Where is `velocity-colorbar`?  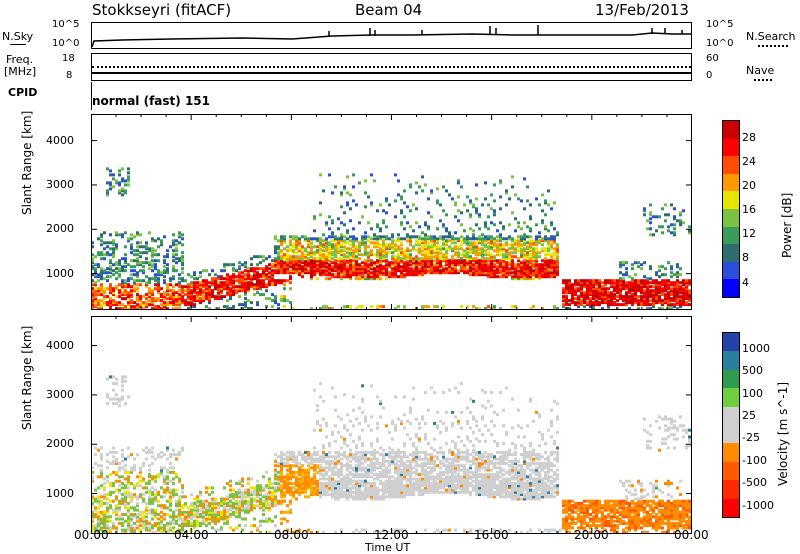 velocity-colorbar is located at coordinates (731, 425).